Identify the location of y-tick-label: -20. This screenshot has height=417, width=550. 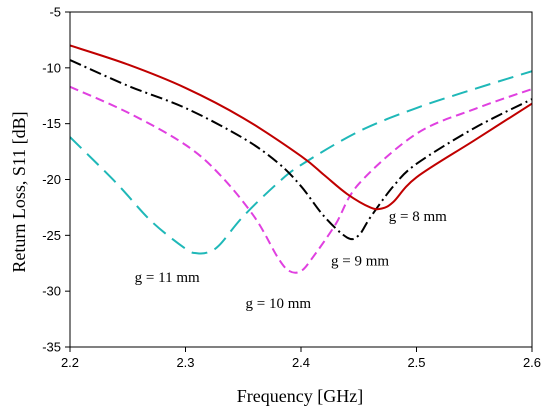
(51, 179).